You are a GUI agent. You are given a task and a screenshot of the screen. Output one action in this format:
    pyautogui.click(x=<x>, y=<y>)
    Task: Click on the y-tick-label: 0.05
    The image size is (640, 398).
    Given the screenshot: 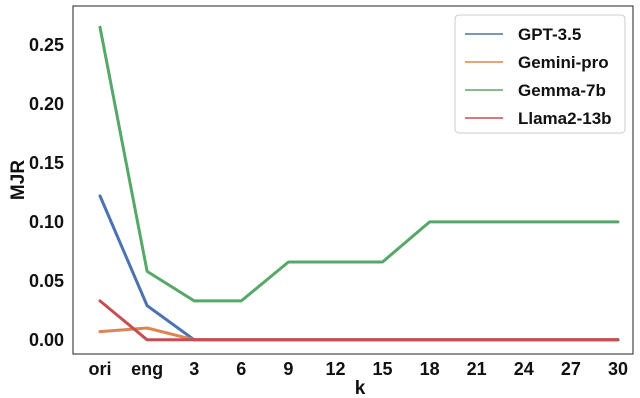 What is the action you would take?
    pyautogui.click(x=46, y=281)
    